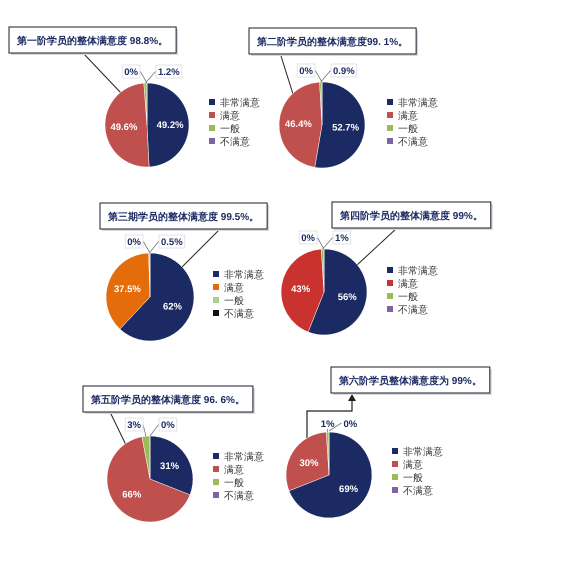 The height and width of the screenshot is (571, 577). What do you see at coordinates (169, 72) in the screenshot?
I see `data-label: 1.2%` at bounding box center [169, 72].